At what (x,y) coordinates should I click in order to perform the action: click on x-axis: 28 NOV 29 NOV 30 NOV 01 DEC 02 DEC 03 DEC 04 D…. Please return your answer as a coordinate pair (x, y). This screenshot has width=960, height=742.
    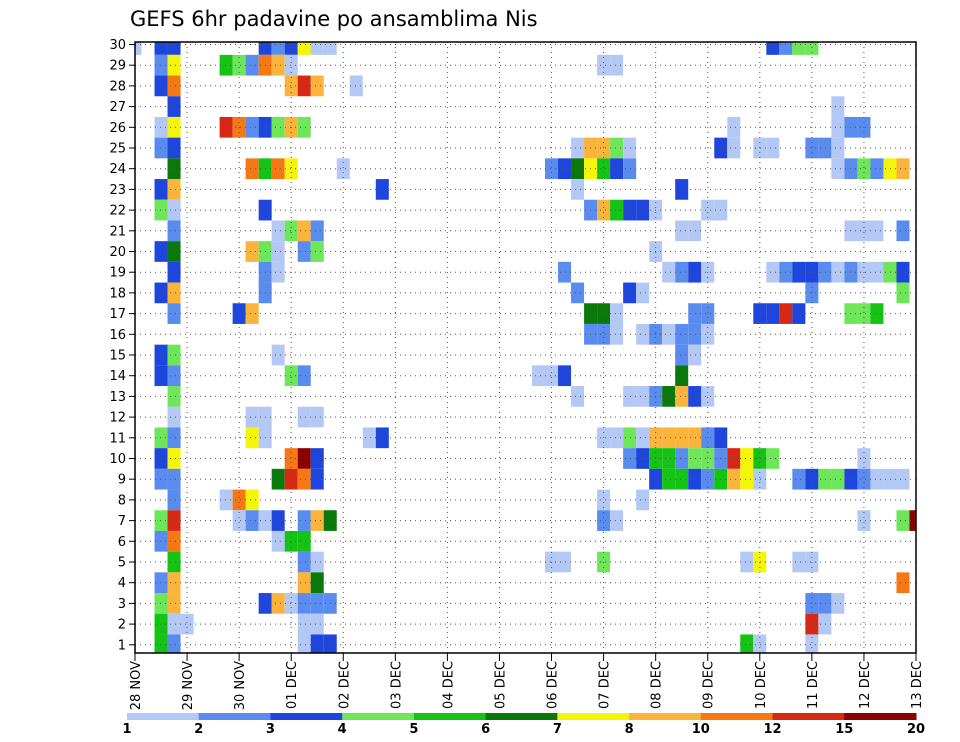
    Looking at the image, I should click on (527, 681).